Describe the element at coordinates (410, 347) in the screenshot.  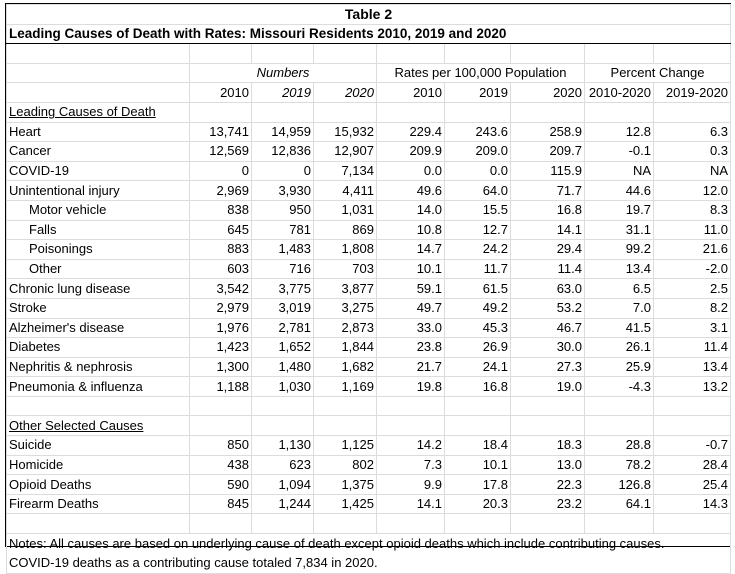
I see `cell-value: 23.8` at that location.